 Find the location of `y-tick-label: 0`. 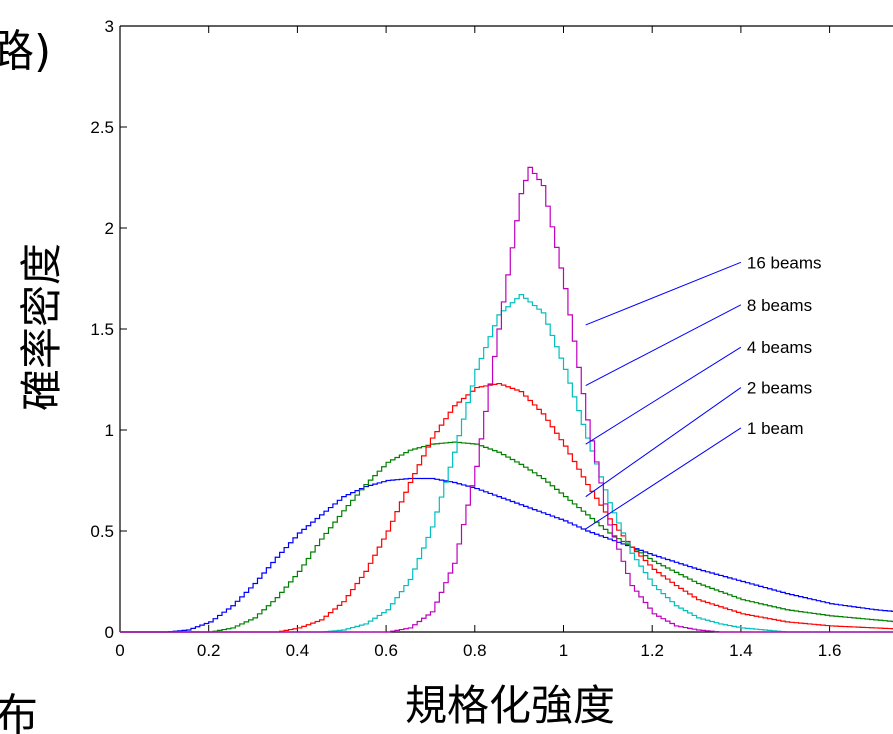

y-tick-label: 0 is located at coordinates (109, 632).